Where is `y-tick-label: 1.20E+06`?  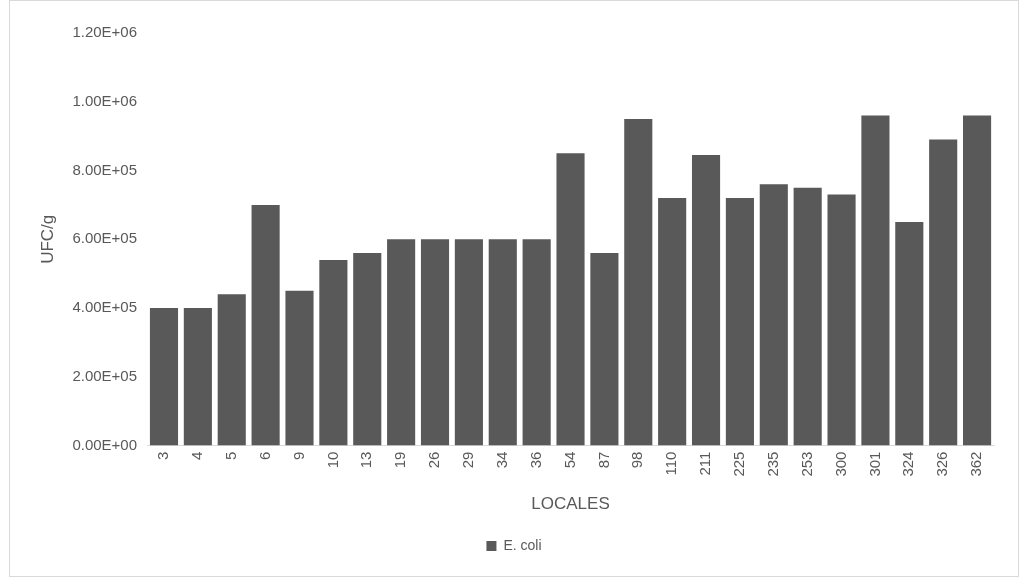 y-tick-label: 1.20E+06 is located at coordinates (105, 32).